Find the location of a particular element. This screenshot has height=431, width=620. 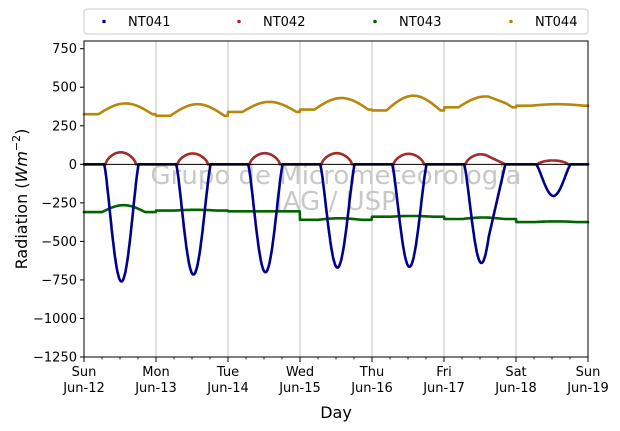

legend-marker-nt041 is located at coordinates (104, 21).